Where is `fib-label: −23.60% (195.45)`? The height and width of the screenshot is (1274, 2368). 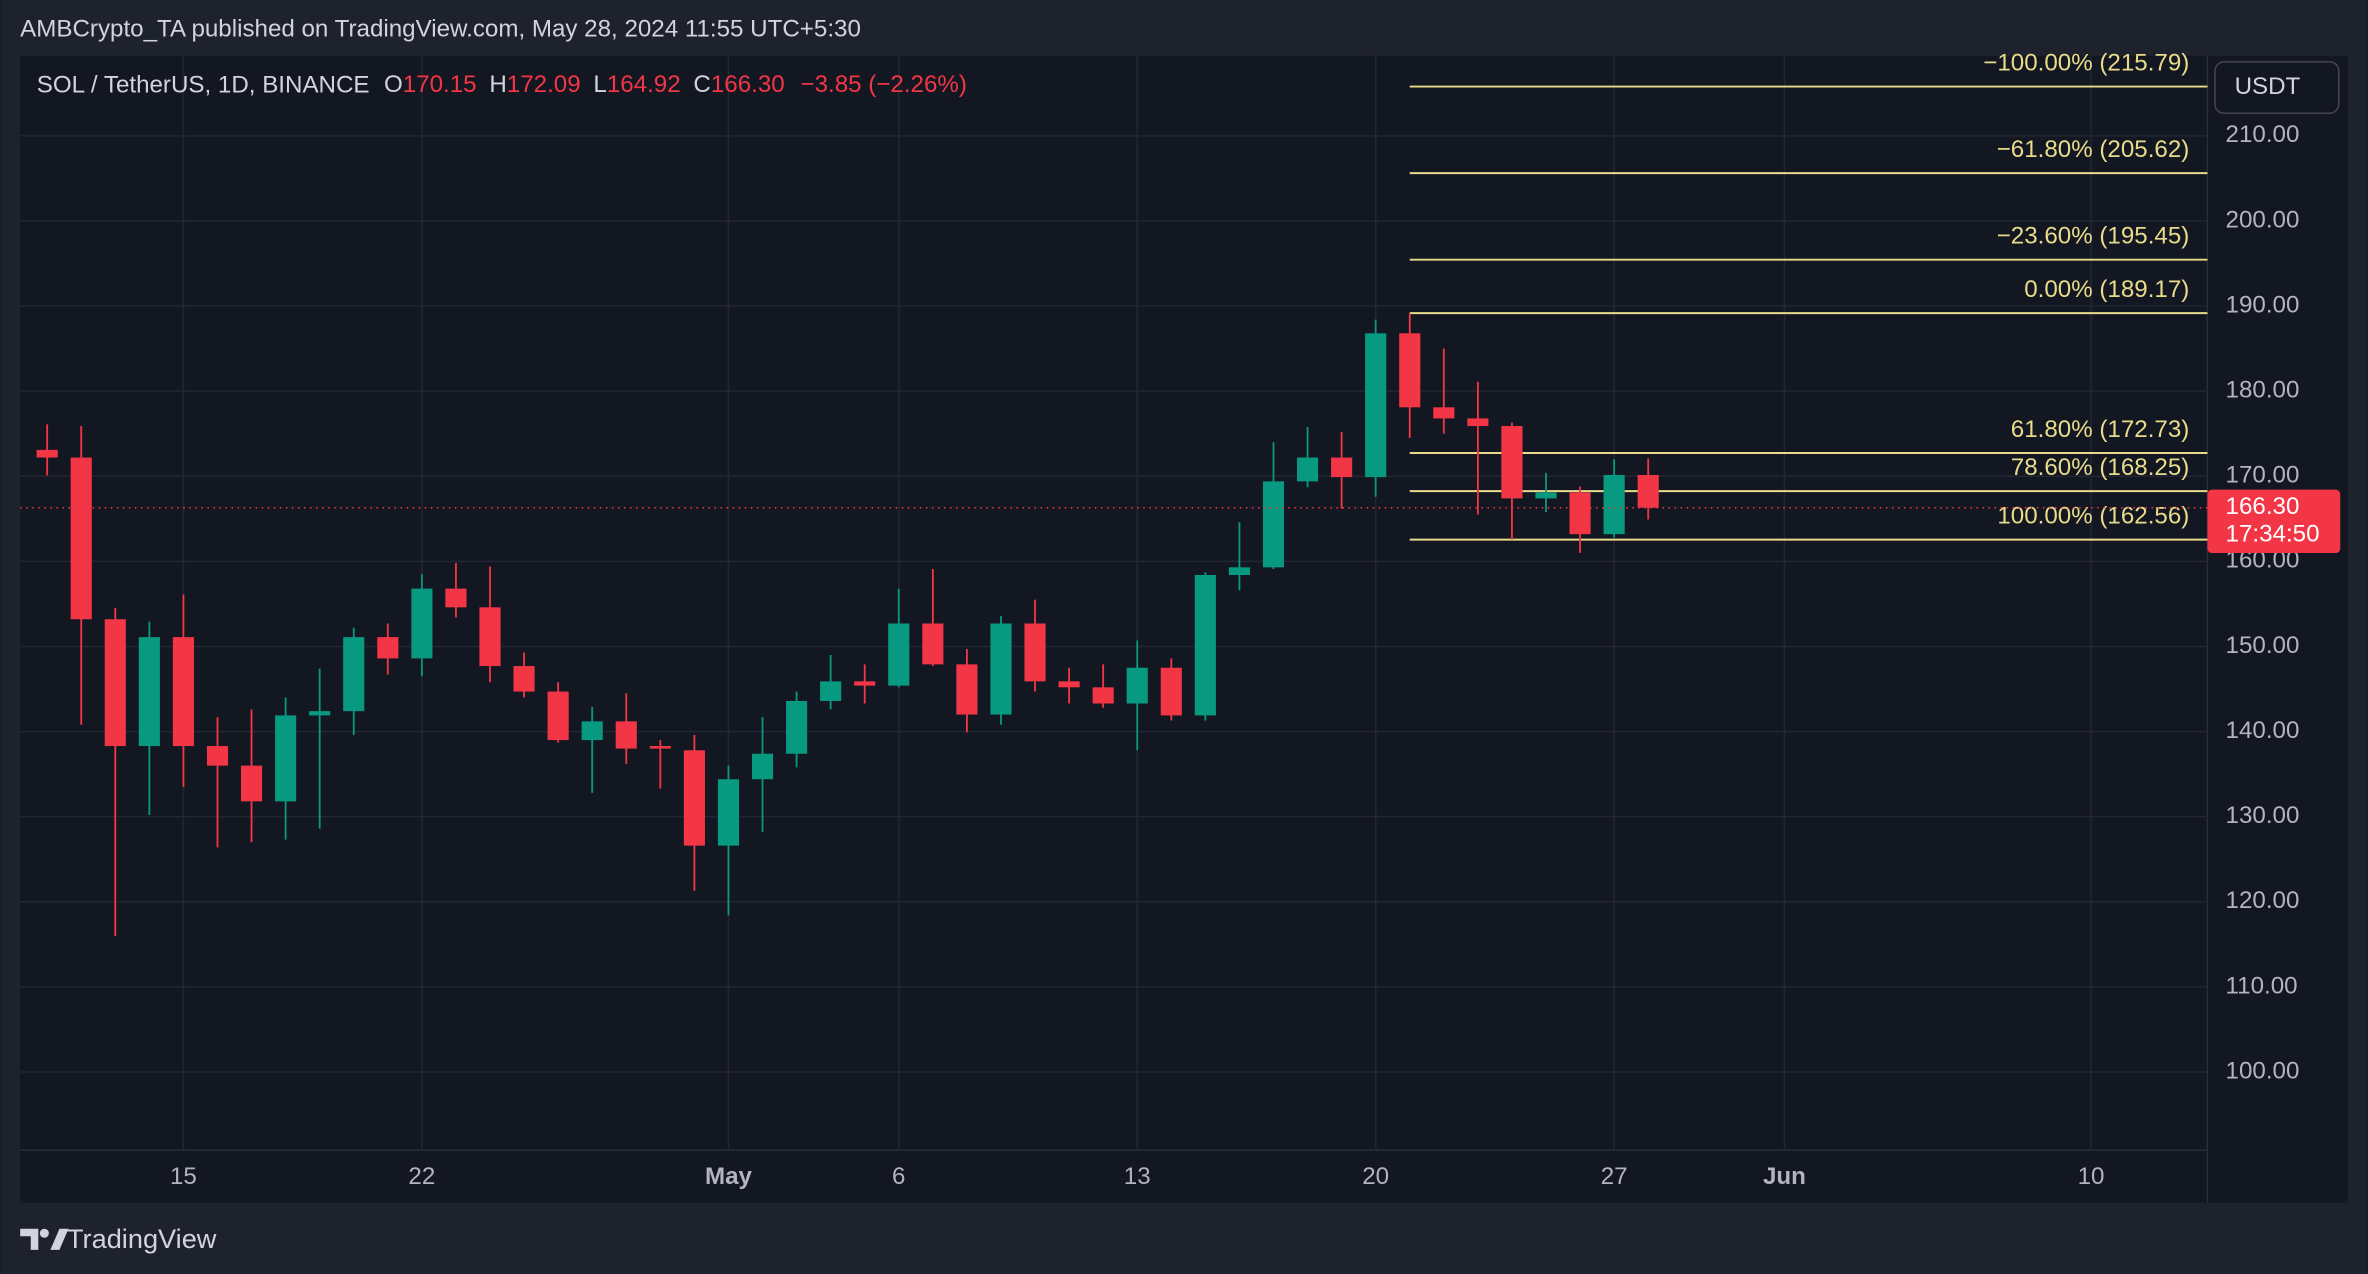 fib-label: −23.60% (195.45) is located at coordinates (2093, 235).